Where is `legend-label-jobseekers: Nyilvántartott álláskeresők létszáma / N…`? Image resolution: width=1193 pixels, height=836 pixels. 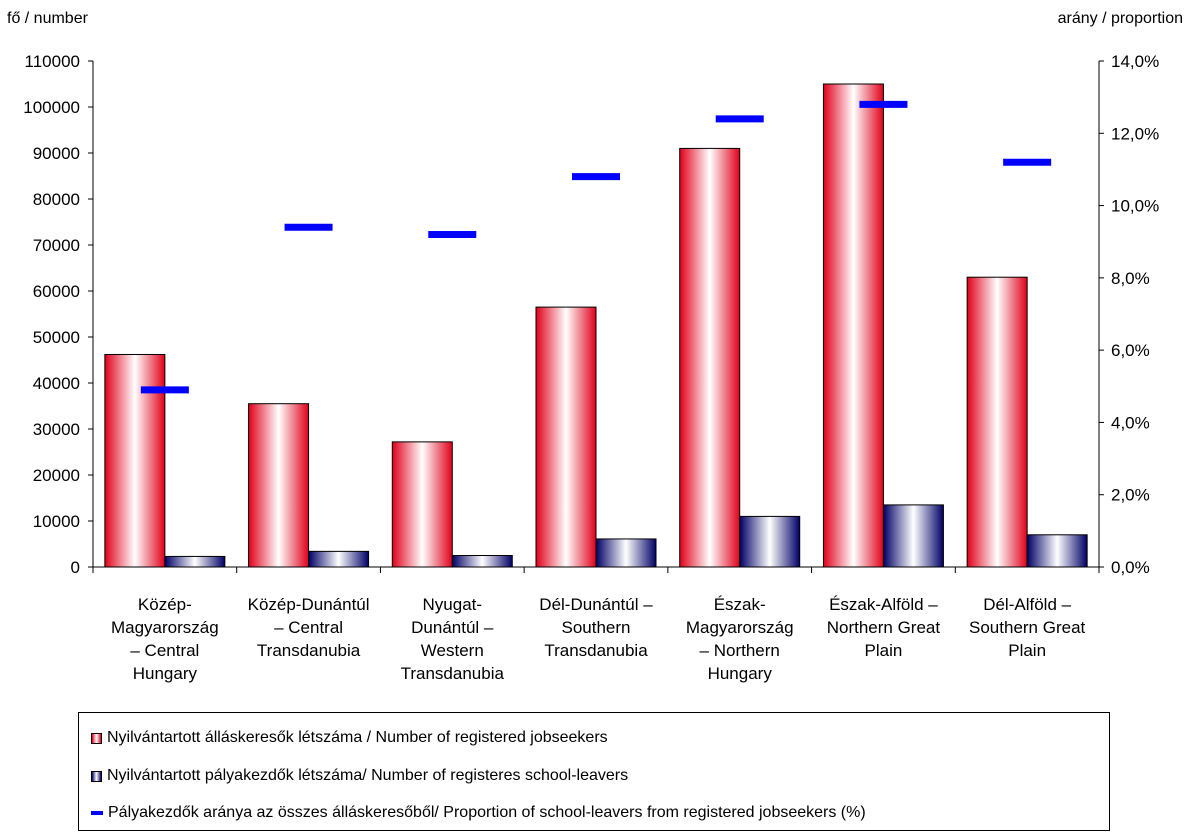
legend-label-jobseekers: Nyilvántartott álláskeresők létszáma / N… is located at coordinates (357, 737).